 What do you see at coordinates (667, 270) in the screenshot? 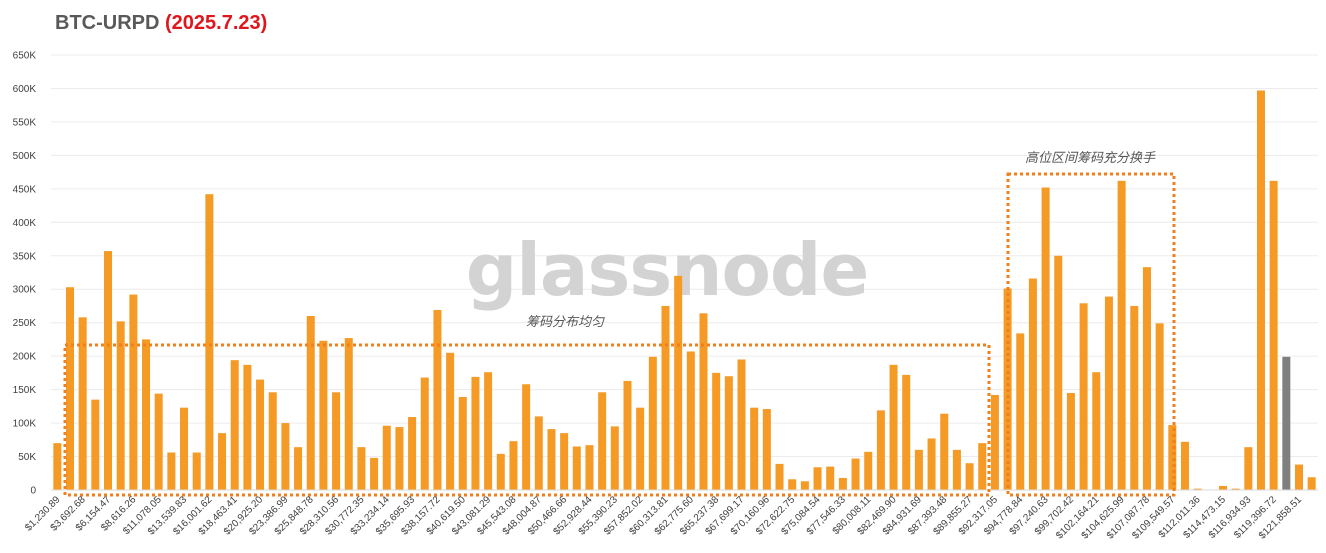
I see `watermark-logo: glassnode` at bounding box center [667, 270].